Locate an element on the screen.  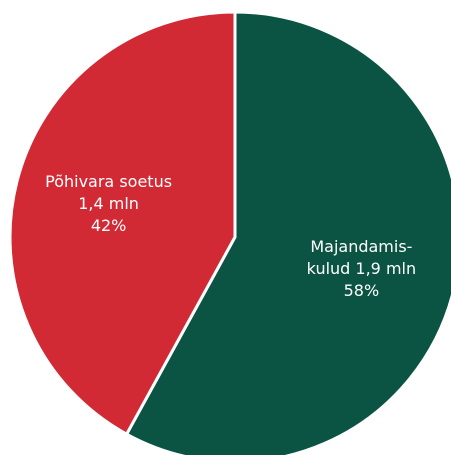
slice-value-label: 42% is located at coordinates (109, 225).